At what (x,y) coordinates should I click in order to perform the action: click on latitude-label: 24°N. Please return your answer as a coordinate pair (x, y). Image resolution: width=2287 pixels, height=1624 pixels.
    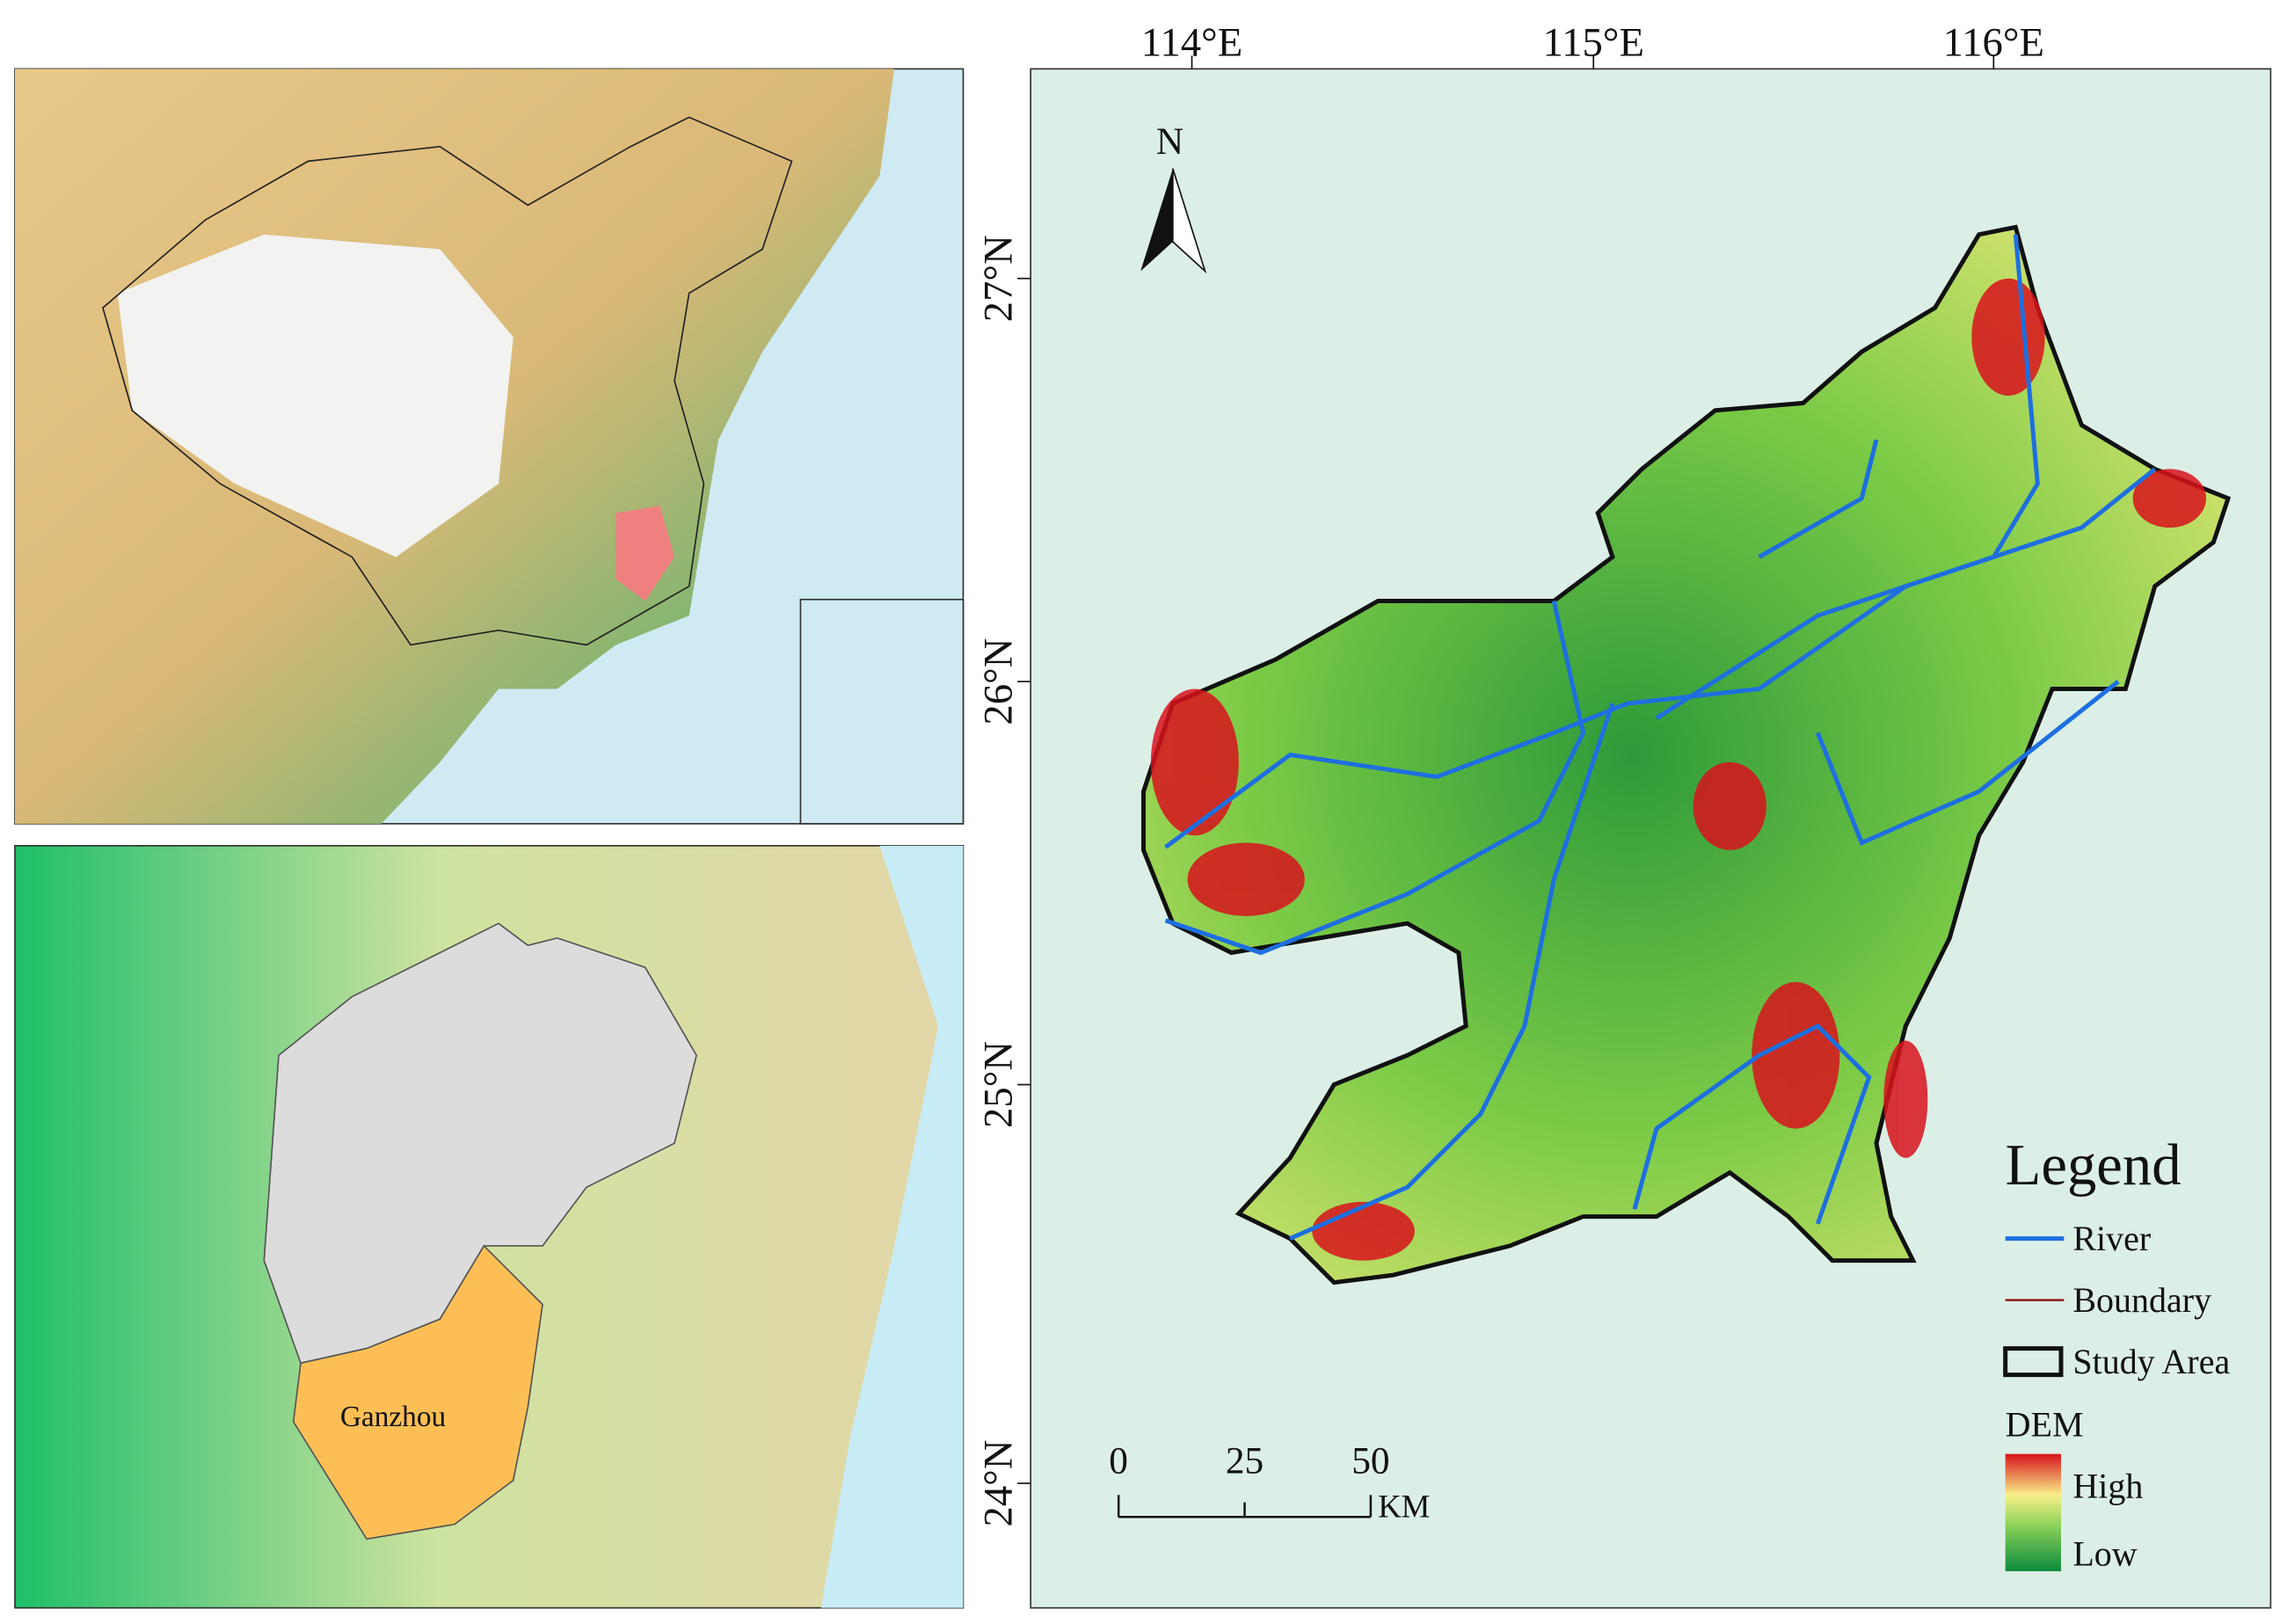
    Looking at the image, I should click on (998, 1482).